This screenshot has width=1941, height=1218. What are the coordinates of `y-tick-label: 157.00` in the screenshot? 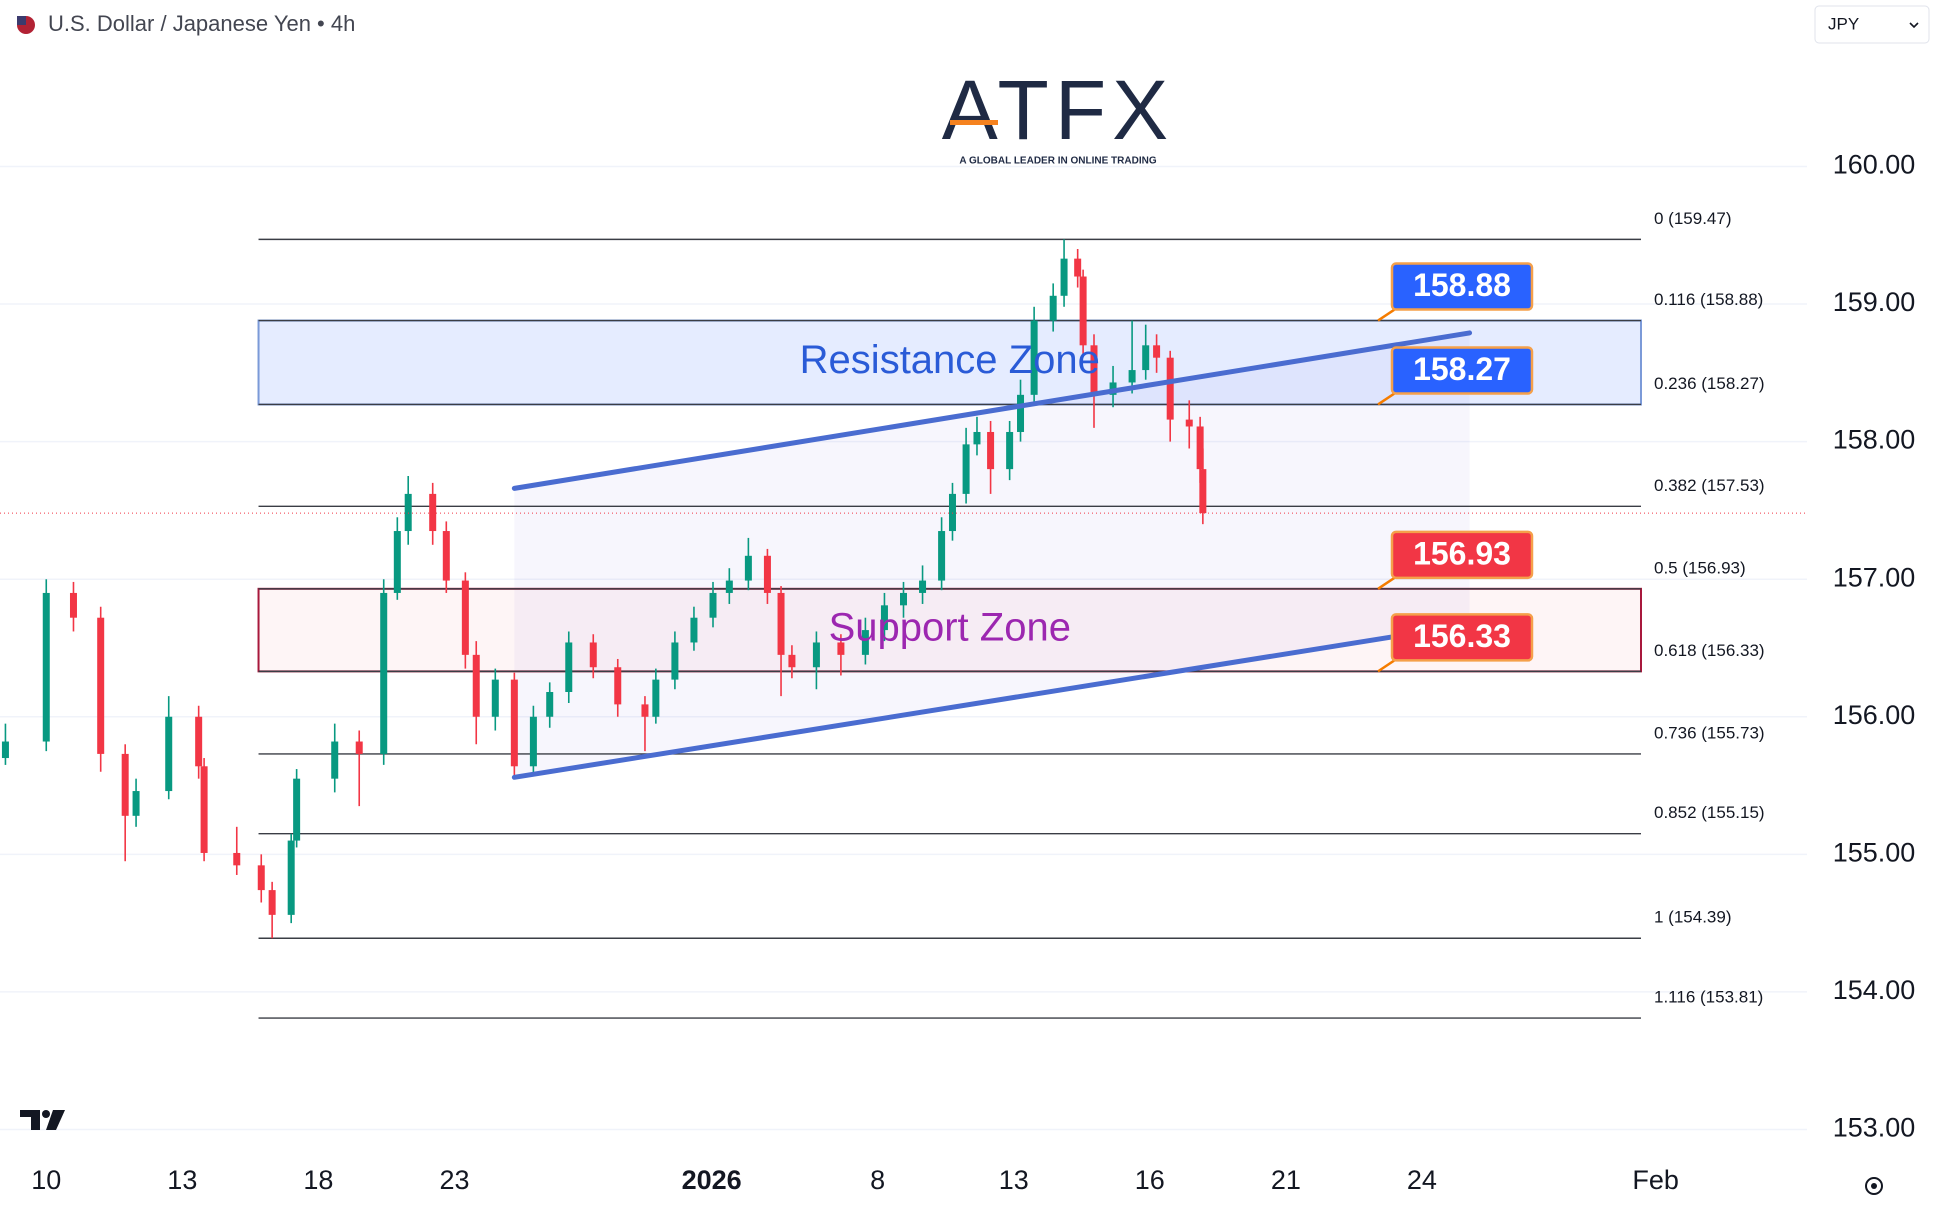 It's located at (1874, 577).